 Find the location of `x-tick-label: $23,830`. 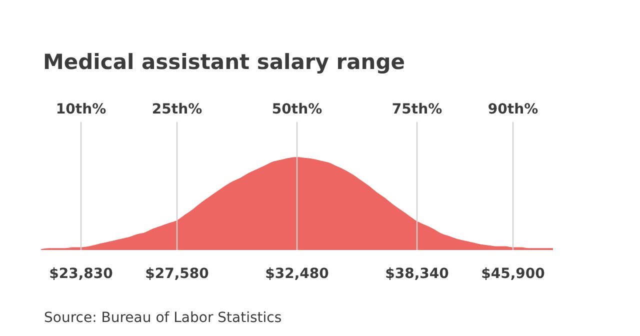

x-tick-label: $23,830 is located at coordinates (81, 274).